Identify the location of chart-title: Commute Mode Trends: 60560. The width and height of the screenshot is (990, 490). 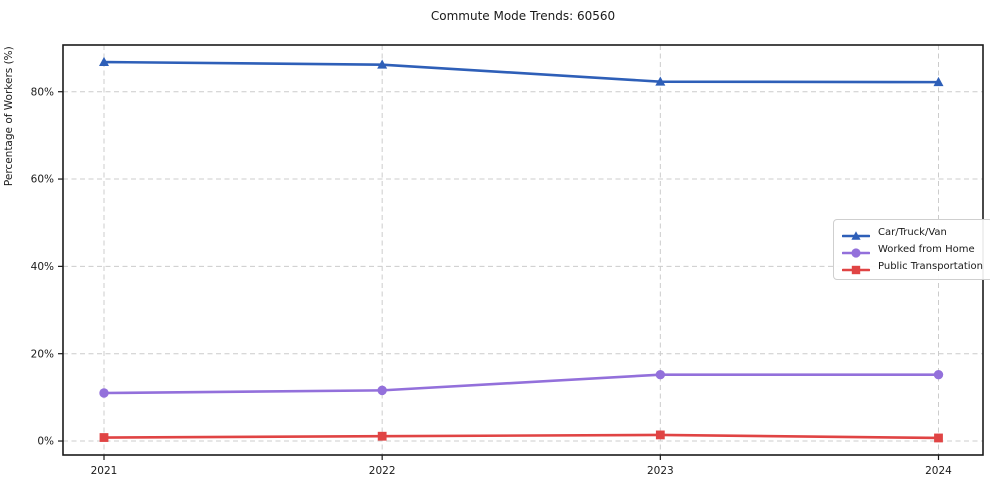
(523, 16).